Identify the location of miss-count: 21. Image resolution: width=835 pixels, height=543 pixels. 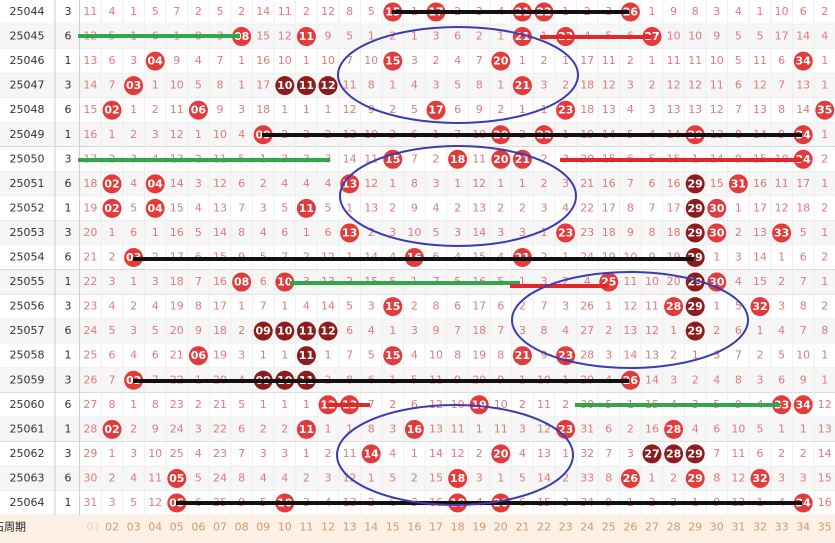
(220, 404).